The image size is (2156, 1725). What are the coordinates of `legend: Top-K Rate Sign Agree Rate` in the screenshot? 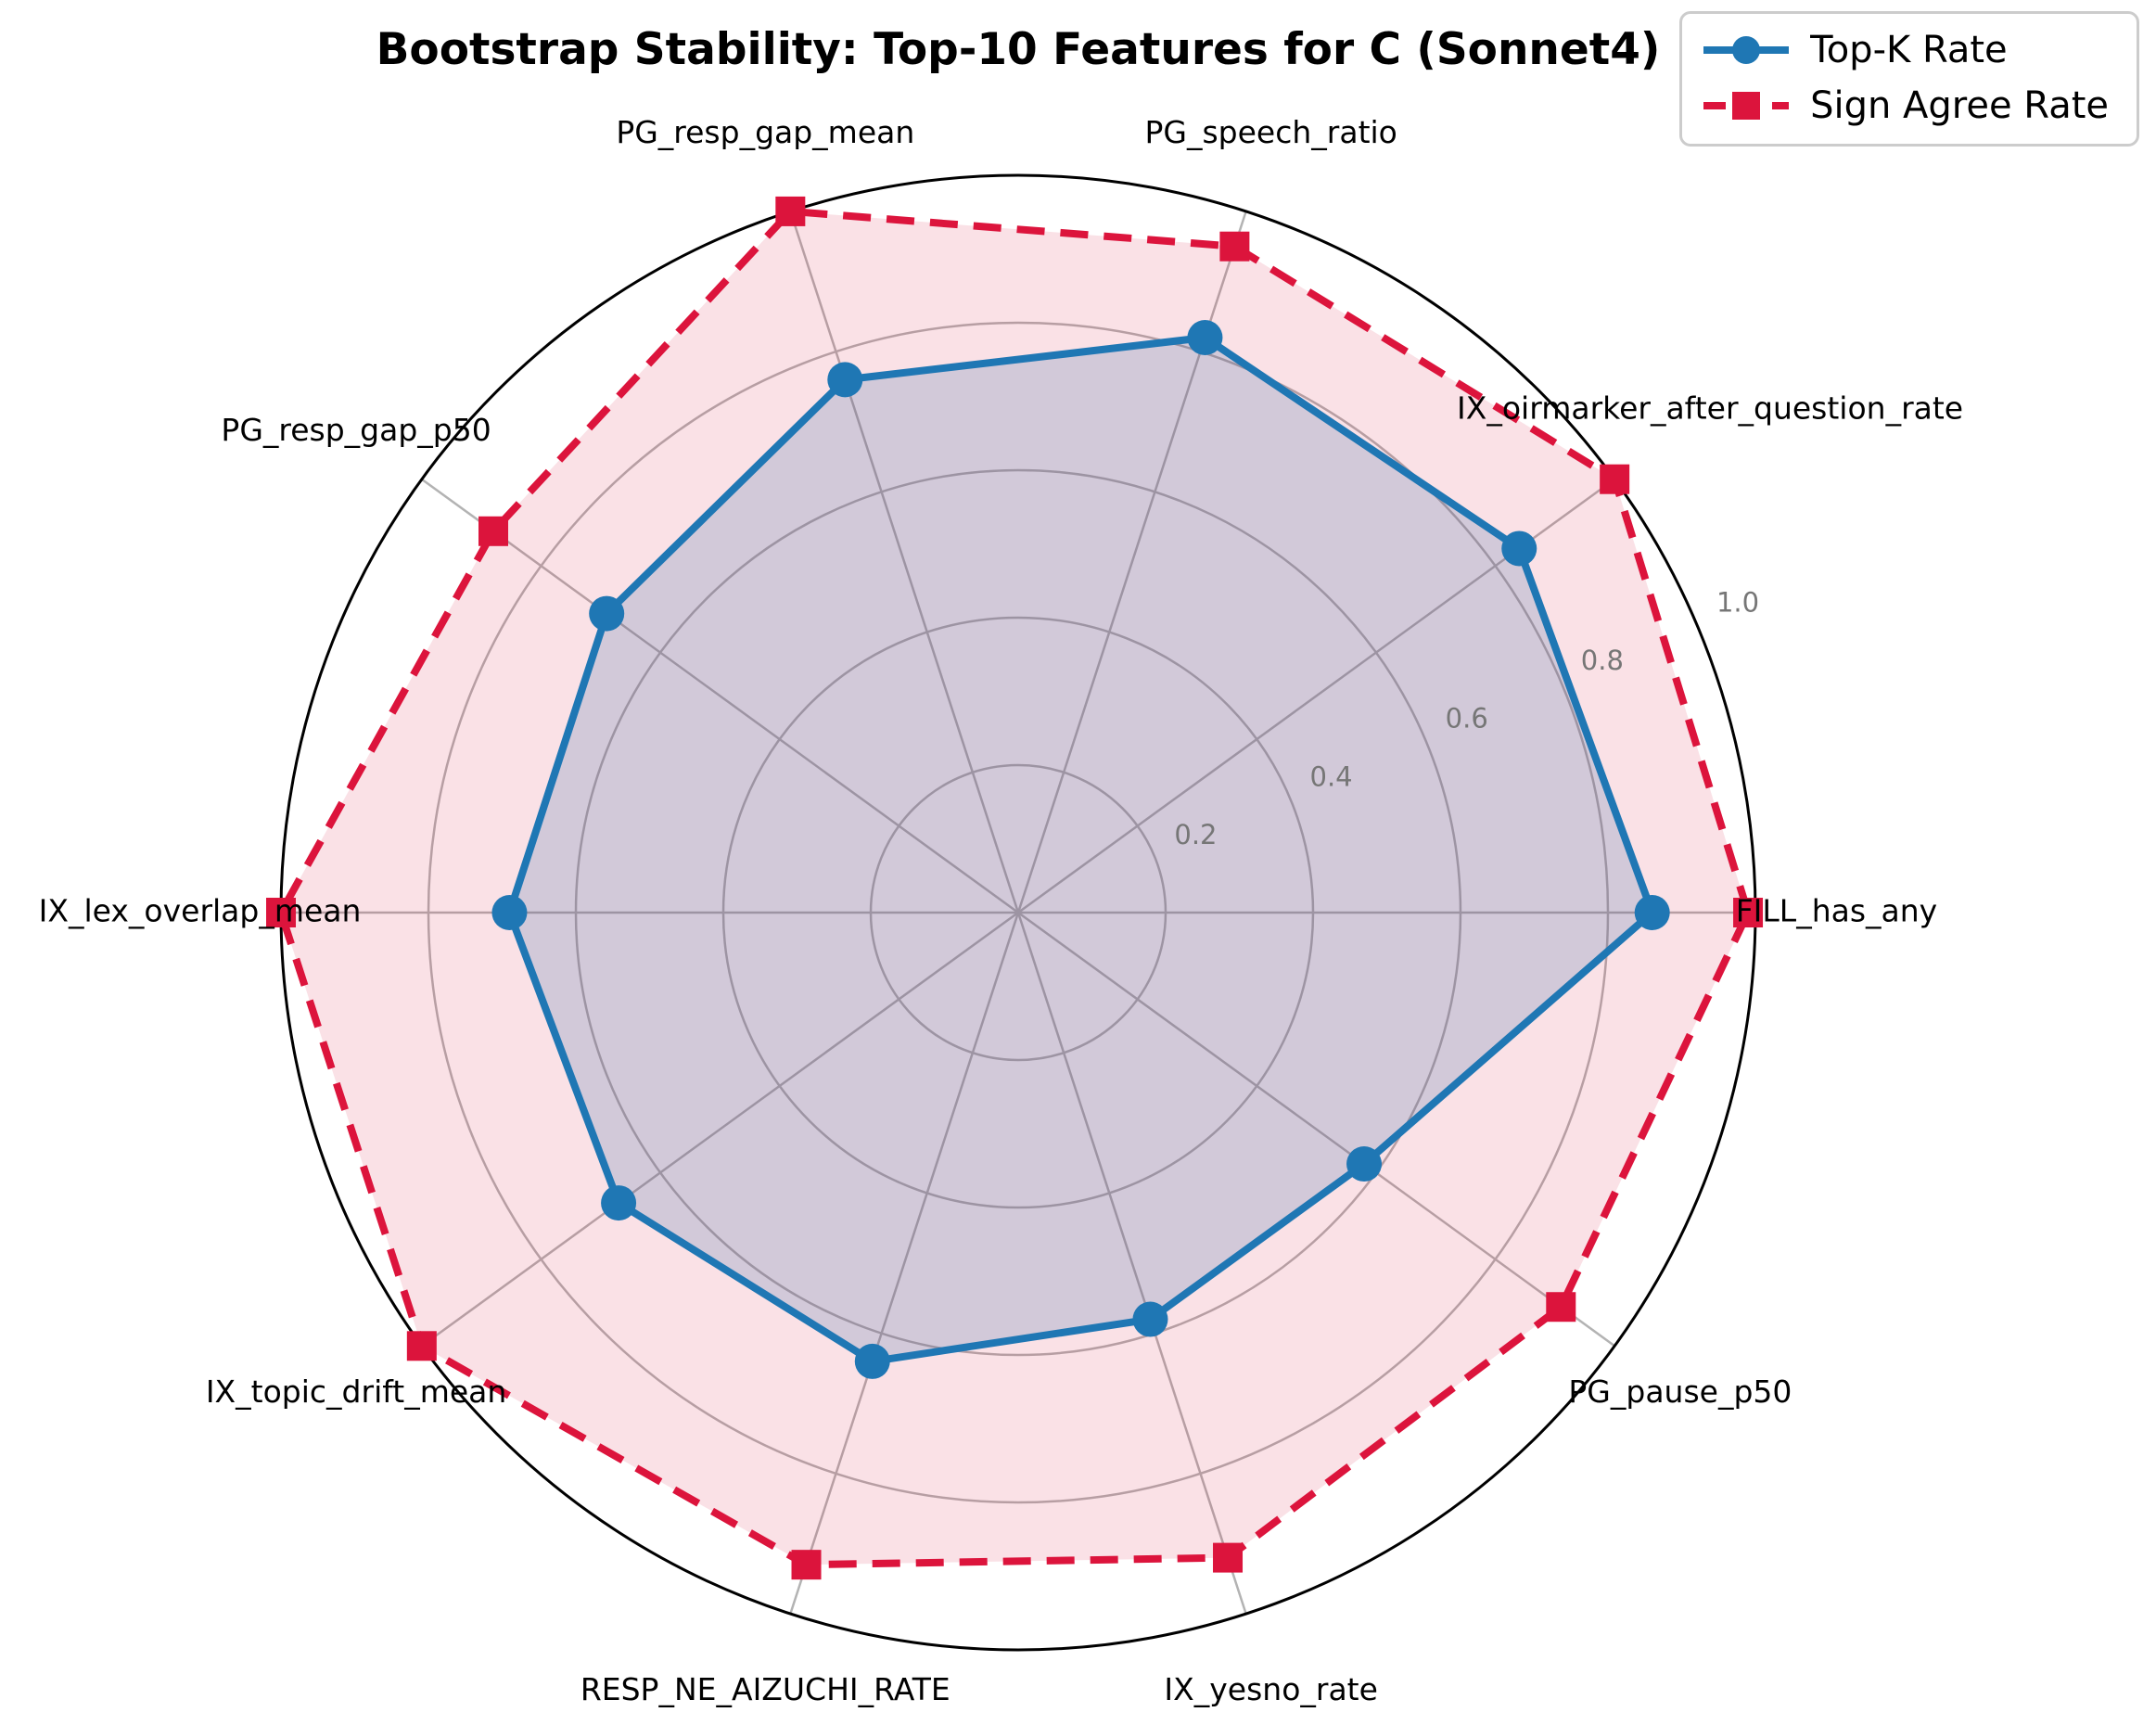 It's located at (1909, 79).